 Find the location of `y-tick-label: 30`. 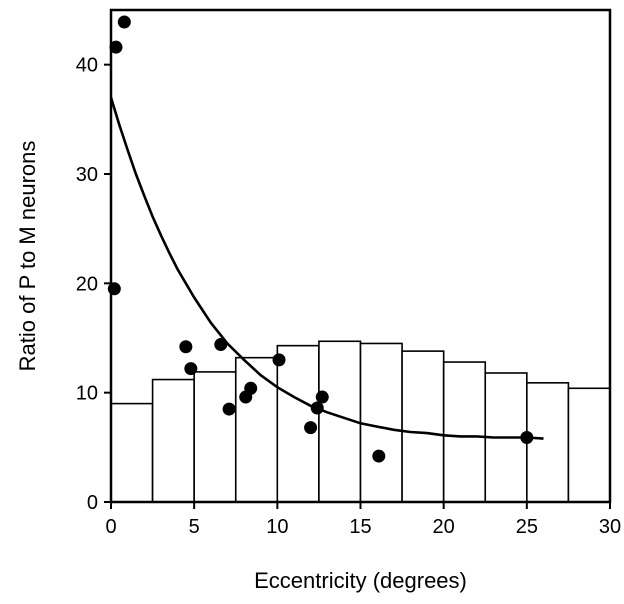

y-tick-label: 30 is located at coordinates (87, 175).